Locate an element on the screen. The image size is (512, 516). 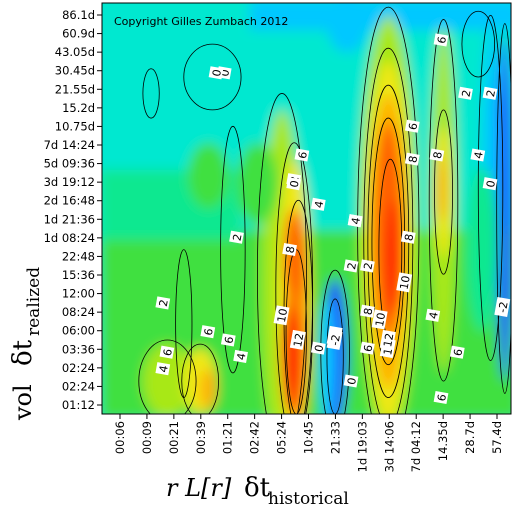
x-axis-title-subscript: historical is located at coordinates (308, 499).